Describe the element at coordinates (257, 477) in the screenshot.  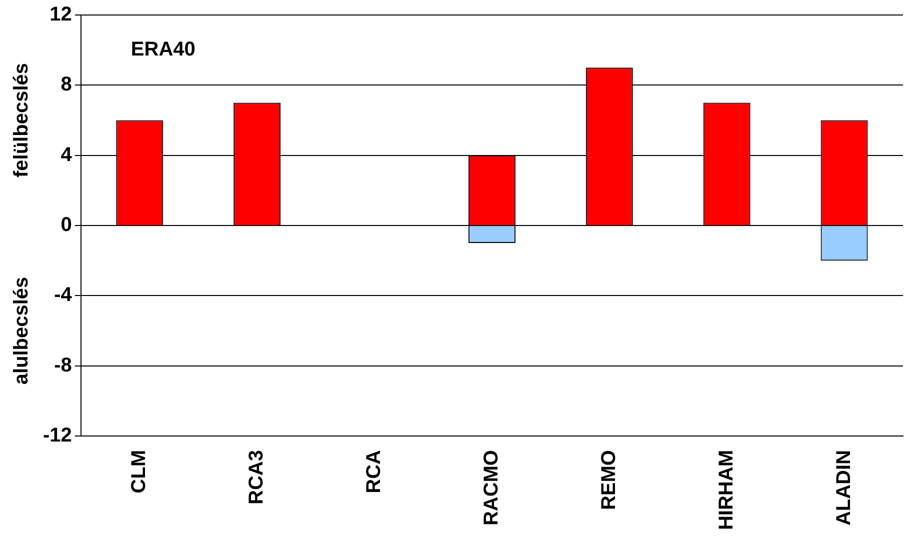
I see `x-tick-label: RCA3` at that location.